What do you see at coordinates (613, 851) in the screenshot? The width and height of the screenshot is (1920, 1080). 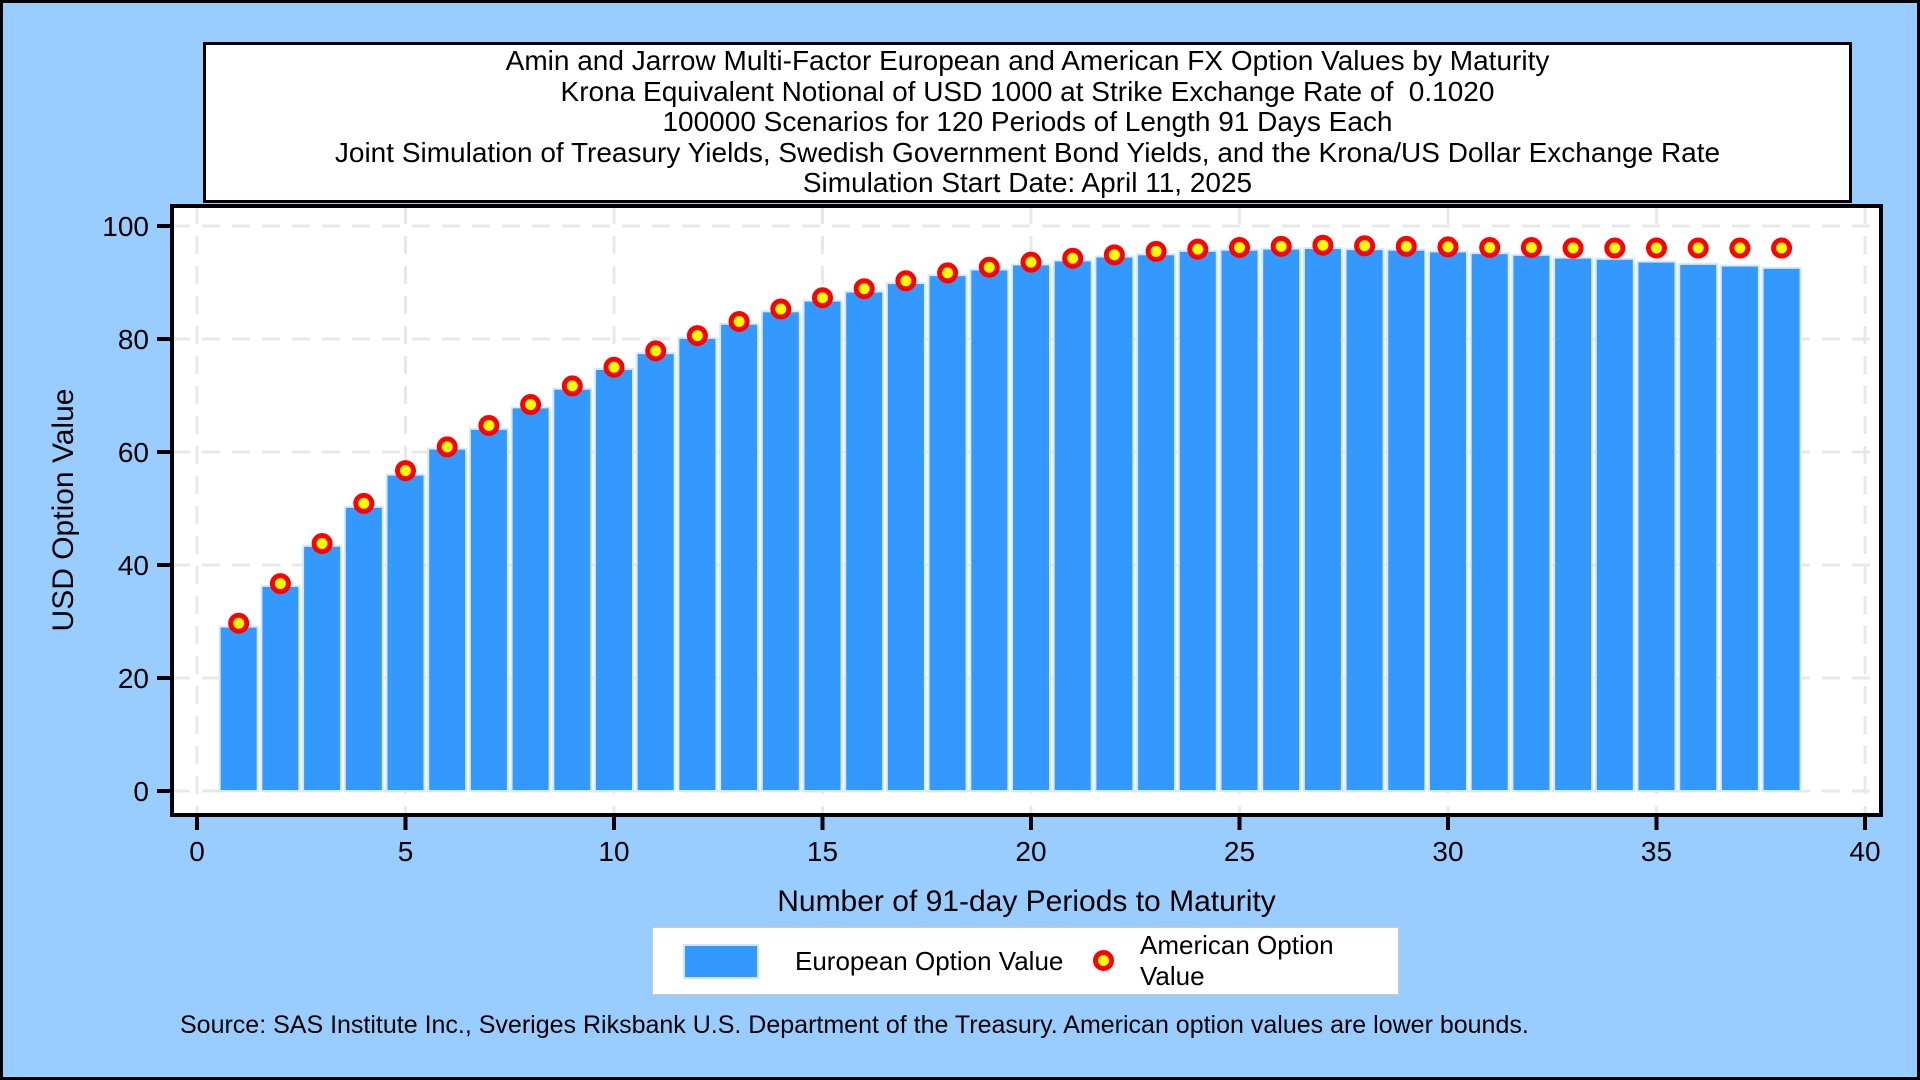 I see `xtick-label-10: 10` at bounding box center [613, 851].